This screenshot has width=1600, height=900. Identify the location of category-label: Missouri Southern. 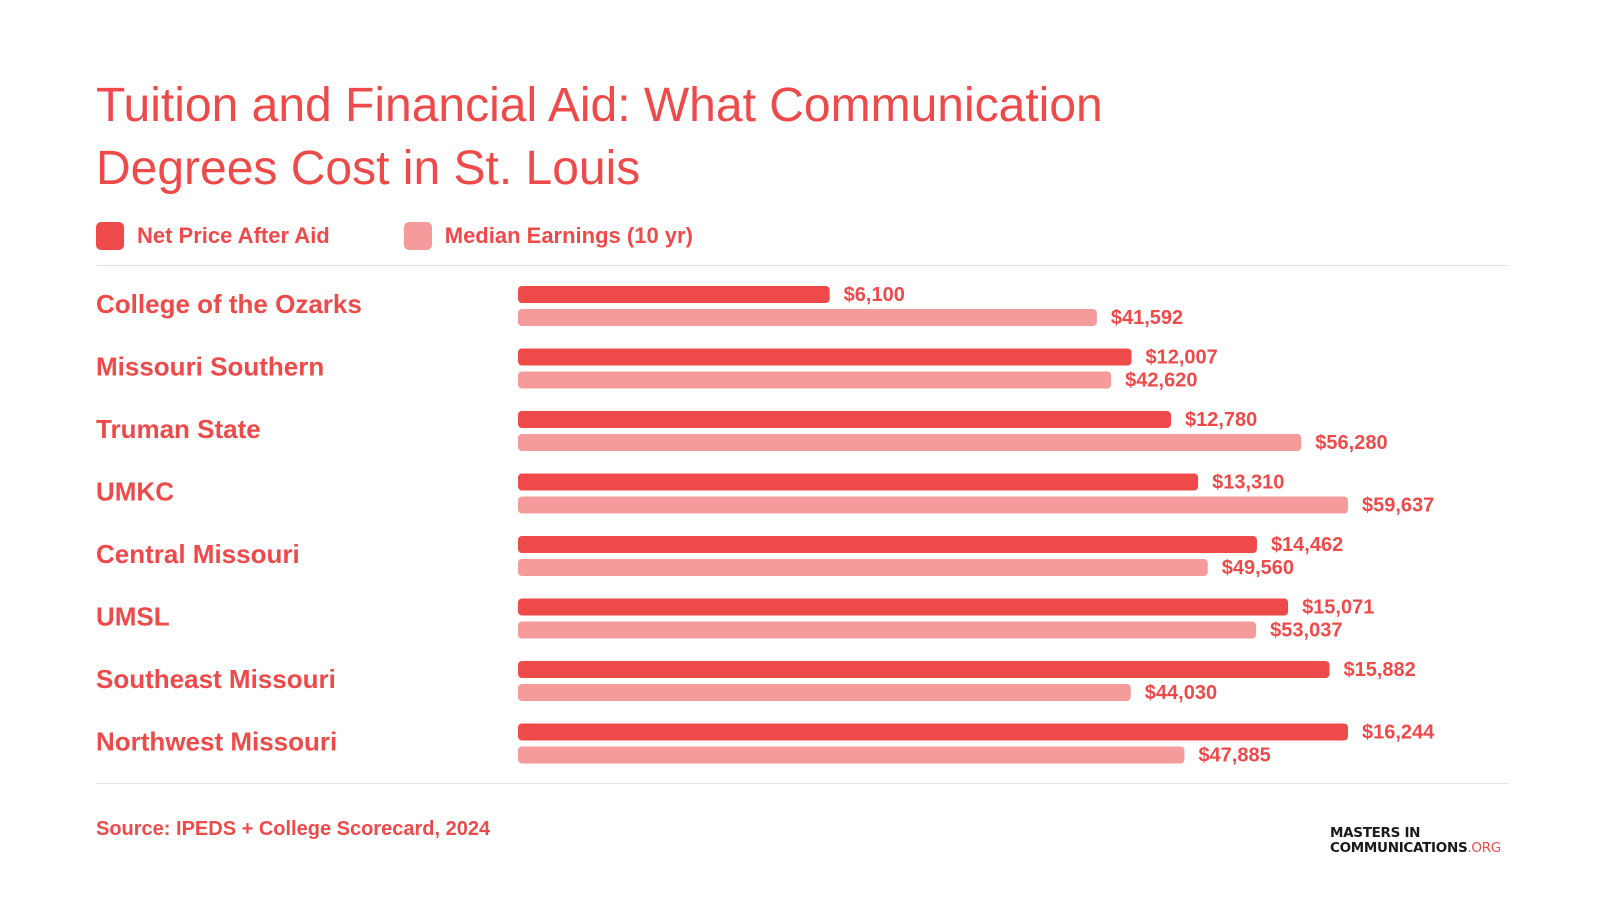
(210, 367).